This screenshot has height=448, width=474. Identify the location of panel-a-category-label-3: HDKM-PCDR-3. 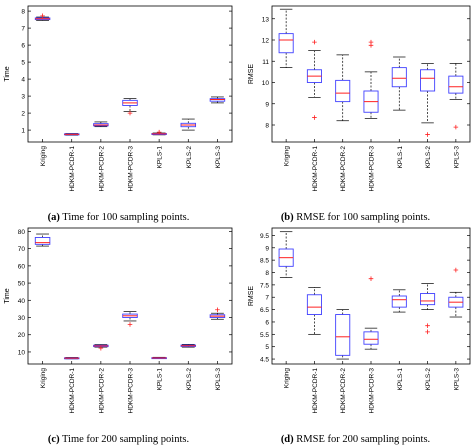
(131, 169).